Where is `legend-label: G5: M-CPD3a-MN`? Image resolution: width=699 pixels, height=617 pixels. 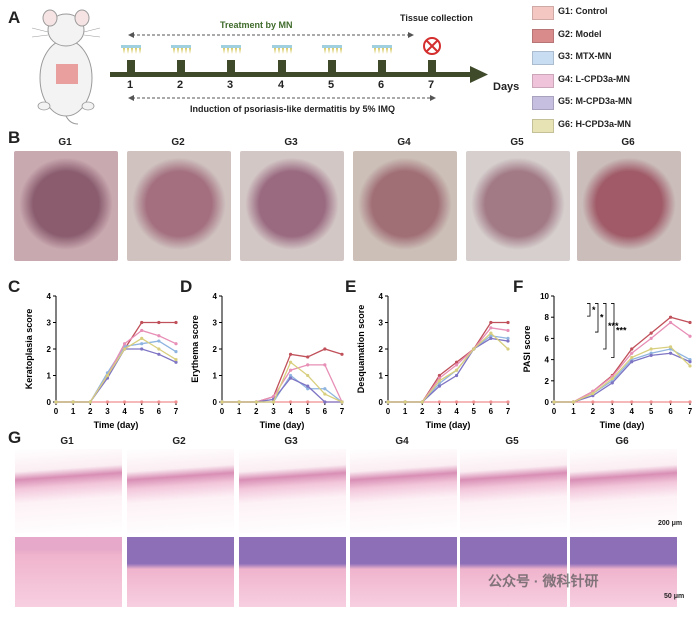
legend-label: G5: M-CPD3a-MN is located at coordinates (595, 101).